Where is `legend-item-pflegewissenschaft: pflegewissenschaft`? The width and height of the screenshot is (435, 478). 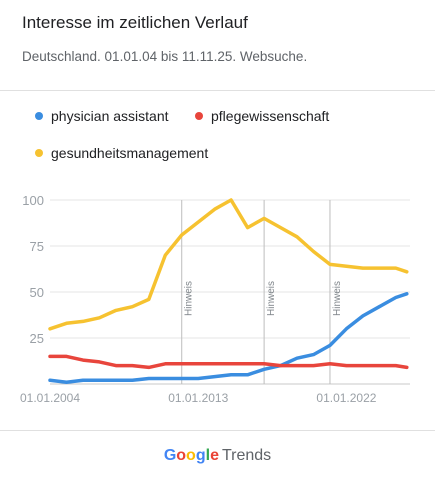
legend-item-pflegewissenschaft: pflegewissenschaft is located at coordinates (262, 116).